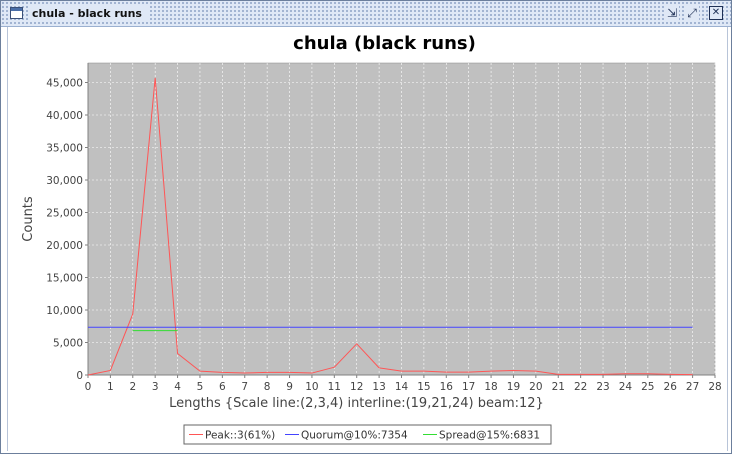  Describe the element at coordinates (244, 387) in the screenshot. I see `x-tick-label: 7` at that location.